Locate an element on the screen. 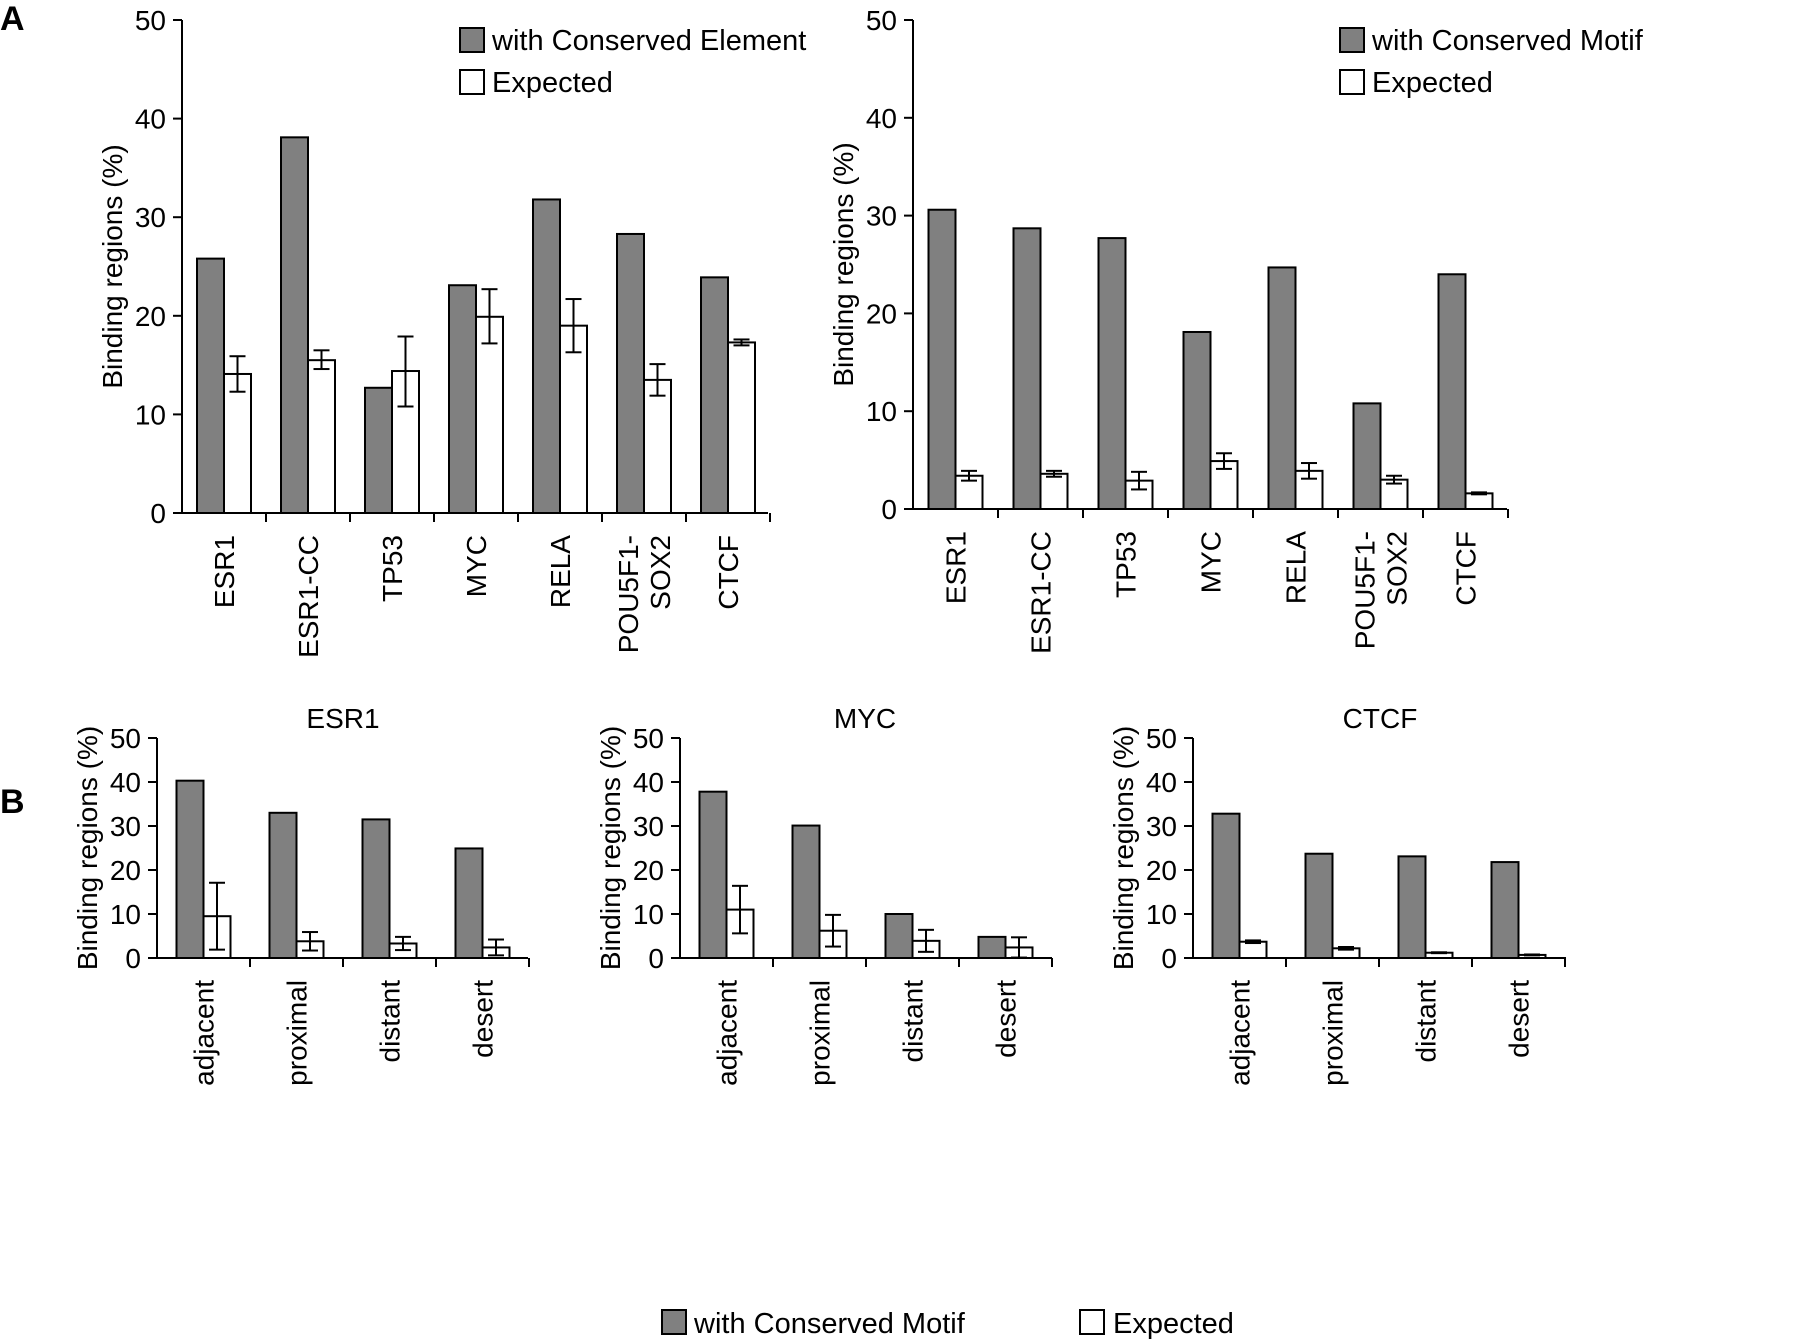  panel-b-label: B is located at coordinates (12, 802).